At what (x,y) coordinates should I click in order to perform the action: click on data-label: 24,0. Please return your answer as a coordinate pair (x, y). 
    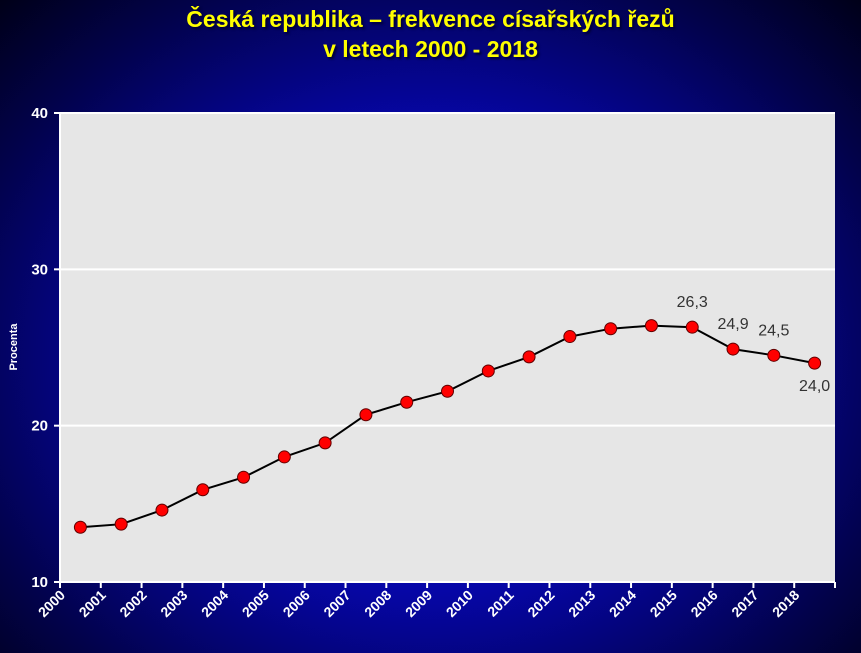
    Looking at the image, I should click on (814, 386).